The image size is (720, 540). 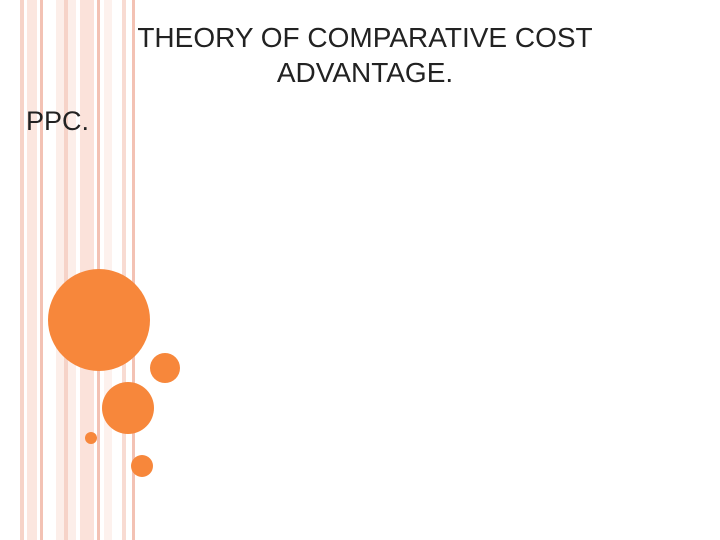 What do you see at coordinates (365, 72) in the screenshot?
I see `title-line: ADVANTAGE.` at bounding box center [365, 72].